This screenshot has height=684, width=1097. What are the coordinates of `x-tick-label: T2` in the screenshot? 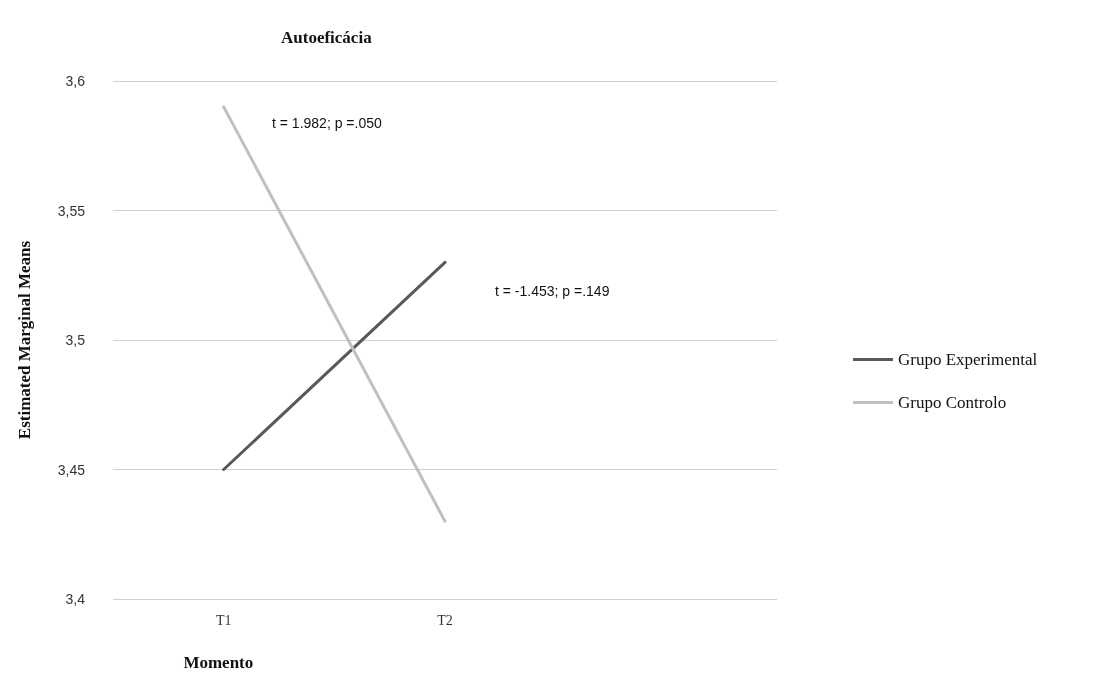 It's located at (445, 620).